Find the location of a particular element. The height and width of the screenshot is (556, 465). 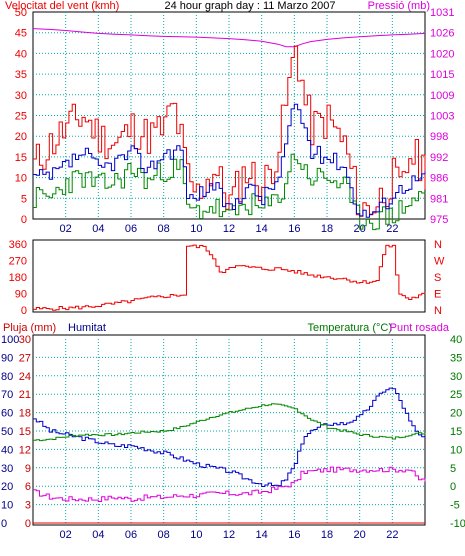

humidity-tick-label: 0 is located at coordinates (4, 524).